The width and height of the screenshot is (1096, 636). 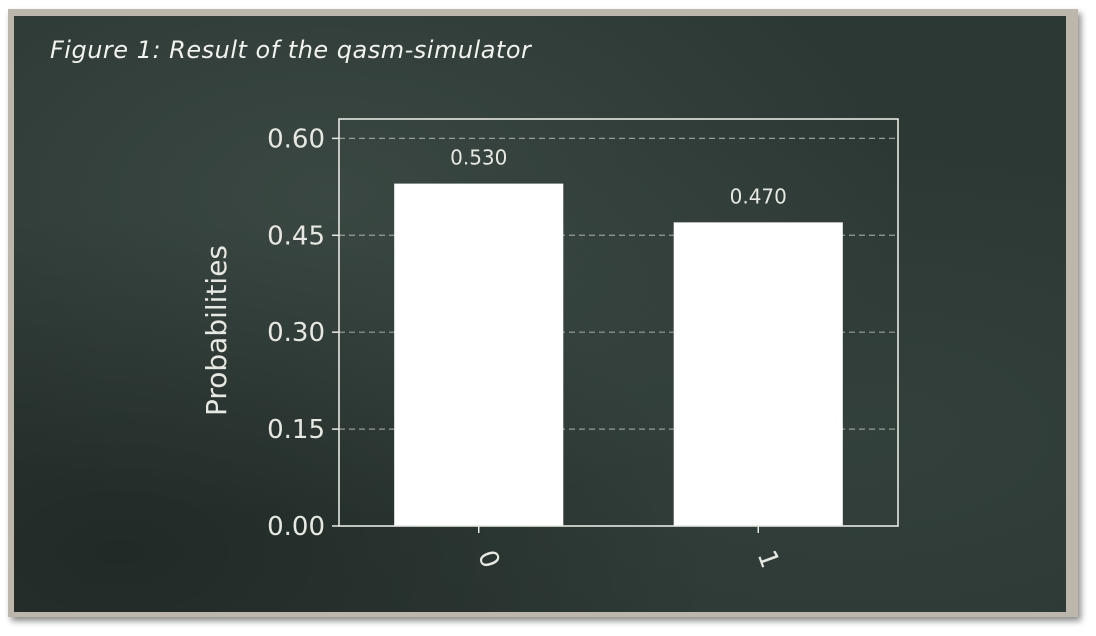 I want to click on x-tick-label: 1, so click(x=768, y=559).